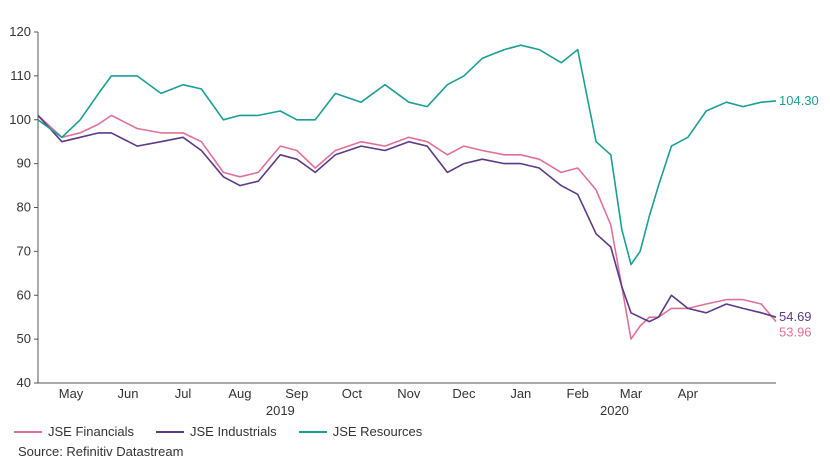 Image resolution: width=830 pixels, height=464 pixels. What do you see at coordinates (409, 393) in the screenshot?
I see `x-tick-label: Nov` at bounding box center [409, 393].